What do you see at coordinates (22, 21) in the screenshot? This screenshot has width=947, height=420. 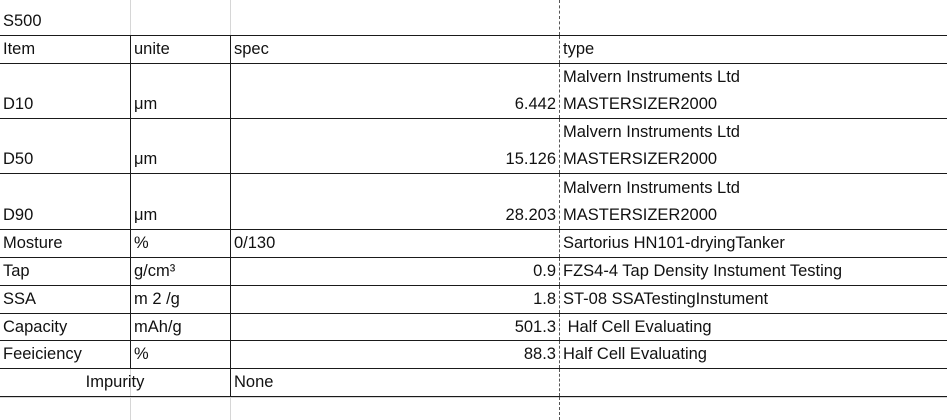 I see `sheet-title: S500` at bounding box center [22, 21].